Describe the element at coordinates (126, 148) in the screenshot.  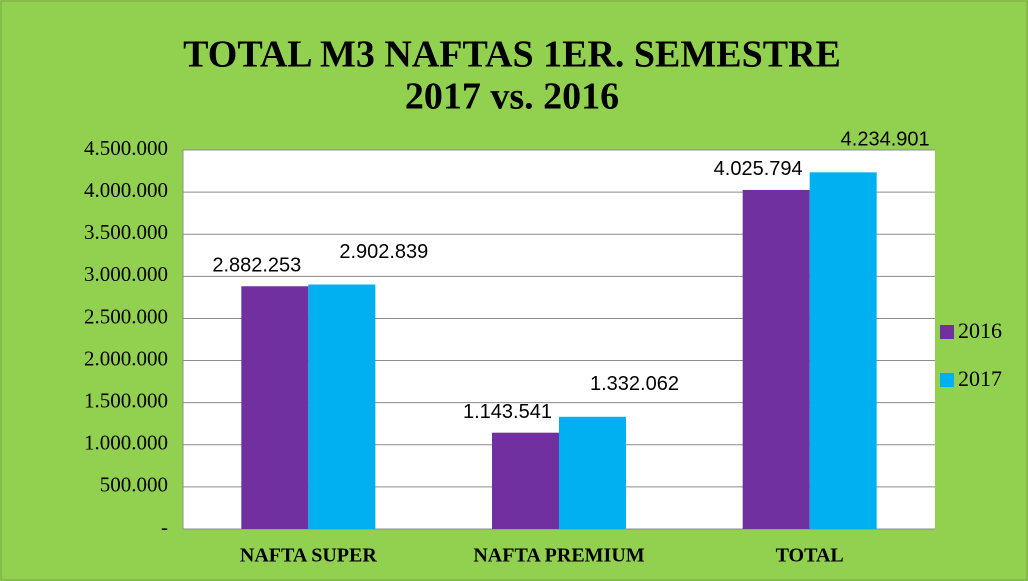
I see `y-tick-label: 4.500.000` at that location.